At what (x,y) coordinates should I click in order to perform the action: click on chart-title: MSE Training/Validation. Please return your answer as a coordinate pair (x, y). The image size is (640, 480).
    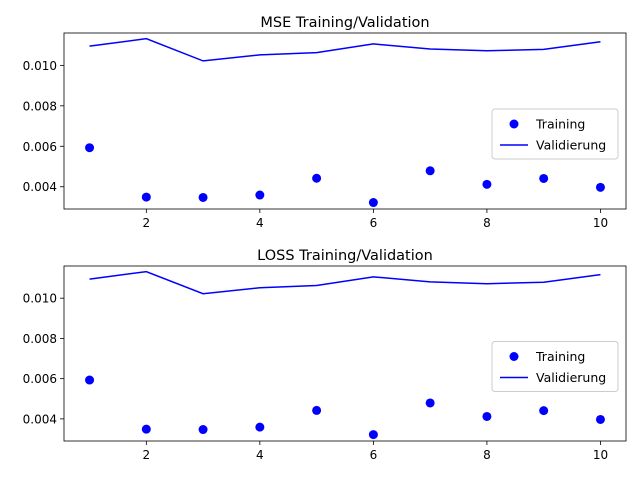
    Looking at the image, I should click on (344, 23).